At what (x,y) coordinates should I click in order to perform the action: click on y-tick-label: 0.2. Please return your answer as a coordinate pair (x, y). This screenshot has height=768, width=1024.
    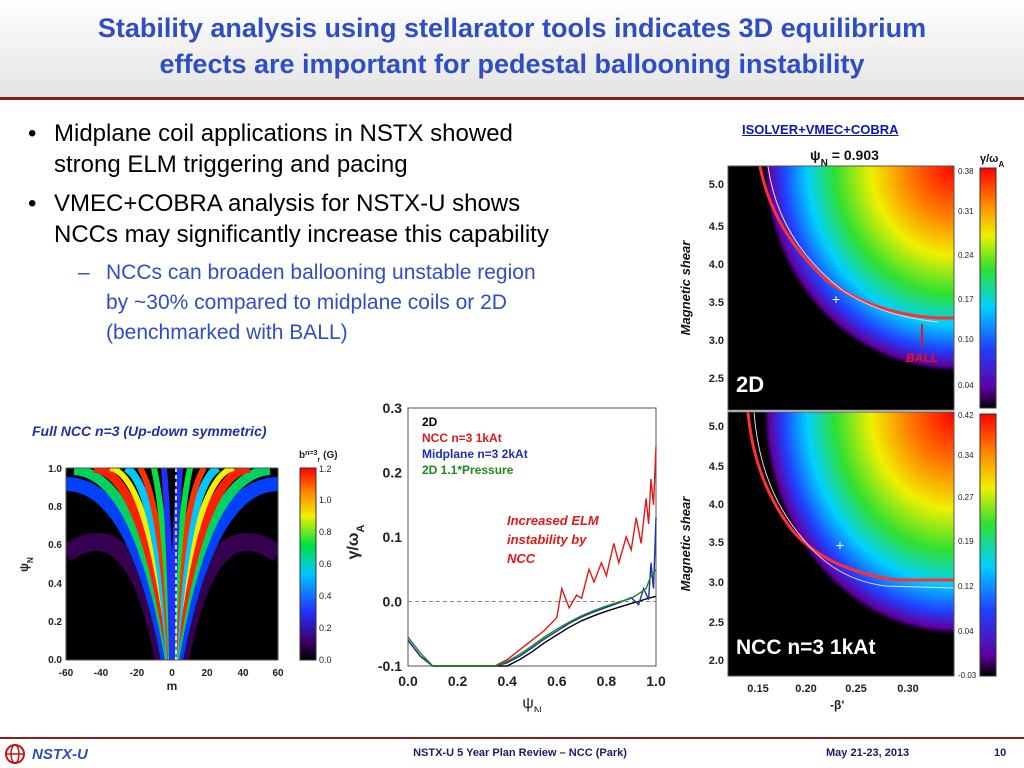
    Looking at the image, I should click on (55, 622).